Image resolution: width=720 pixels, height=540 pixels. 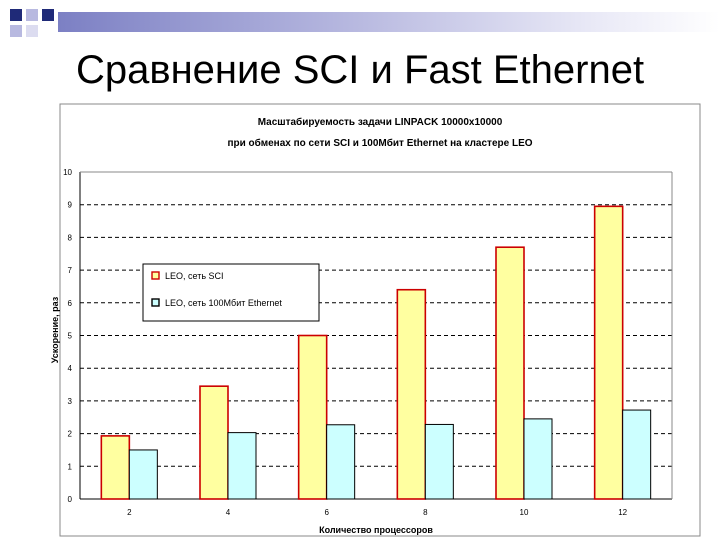 What do you see at coordinates (70, 270) in the screenshot?
I see `y-tick-label: 7` at bounding box center [70, 270].